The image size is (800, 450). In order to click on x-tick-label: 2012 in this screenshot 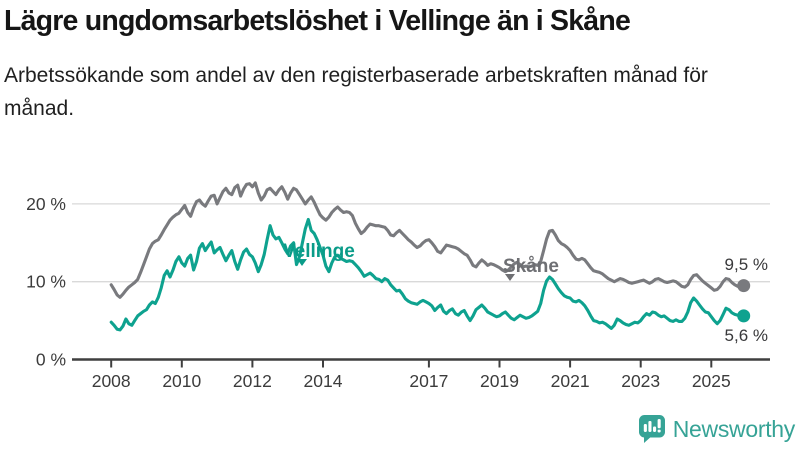, I will do `click(252, 381)`.